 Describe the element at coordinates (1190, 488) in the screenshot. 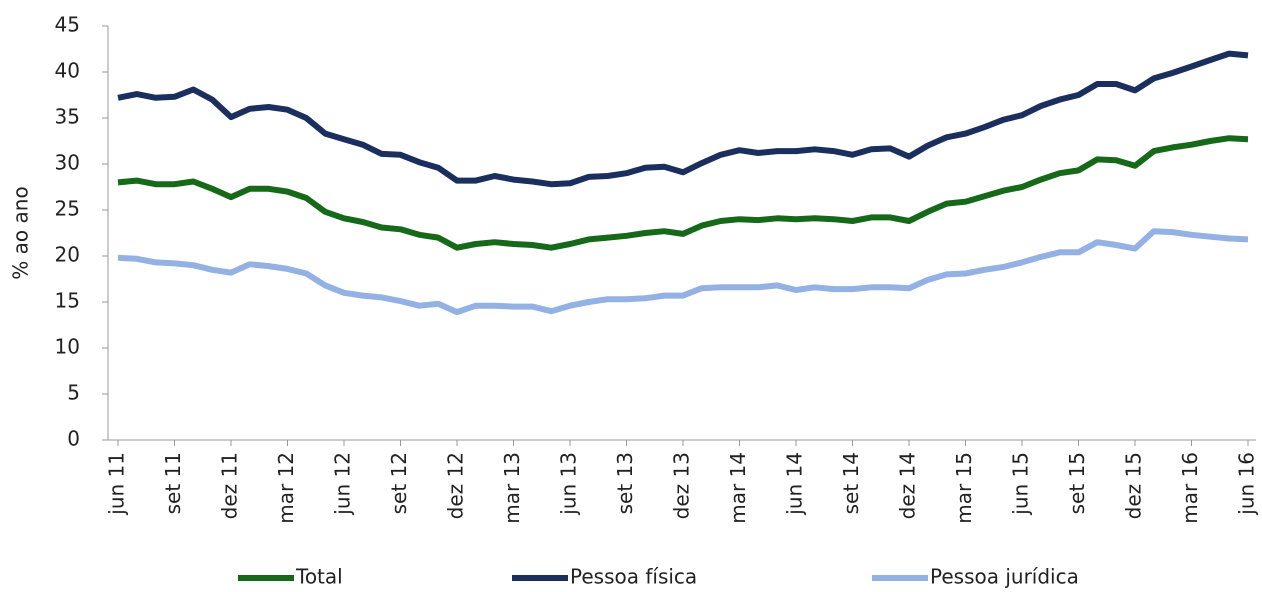

I see `x-tick-label: mar 16` at that location.